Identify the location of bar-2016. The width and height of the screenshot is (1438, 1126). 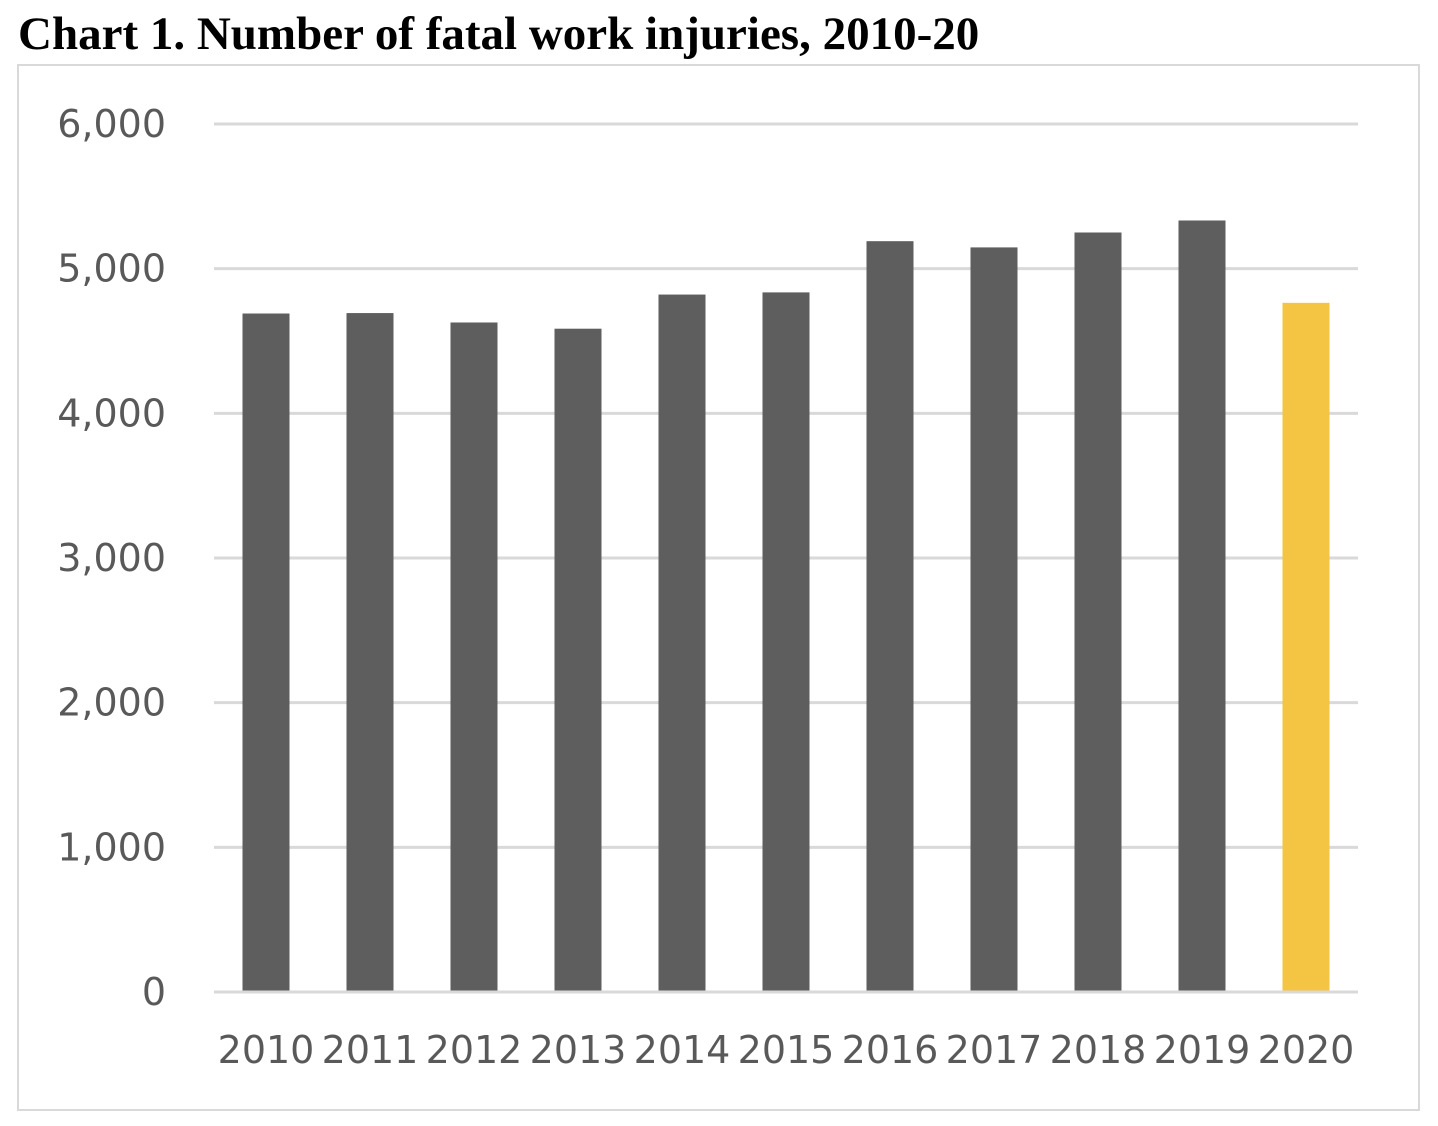
(890, 616).